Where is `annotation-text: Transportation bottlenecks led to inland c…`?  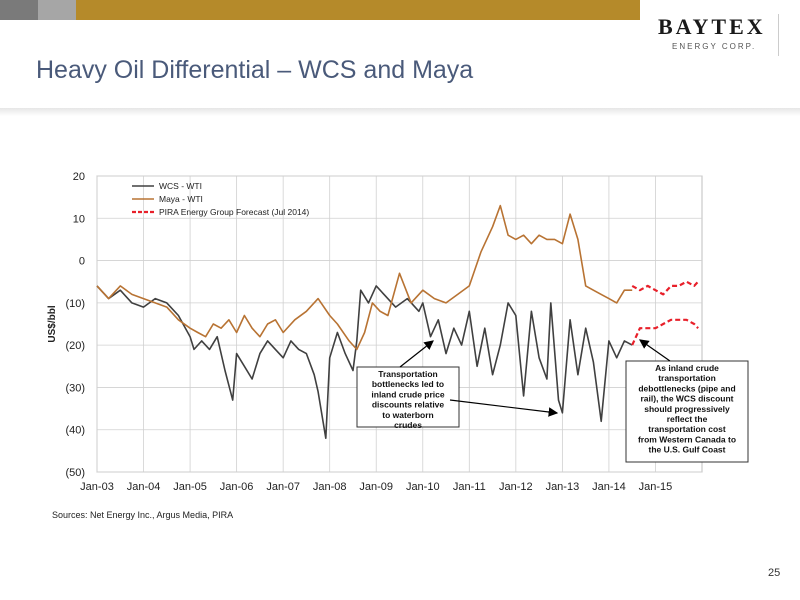 annotation-text: Transportation bottlenecks led to inland c… is located at coordinates (407, 399).